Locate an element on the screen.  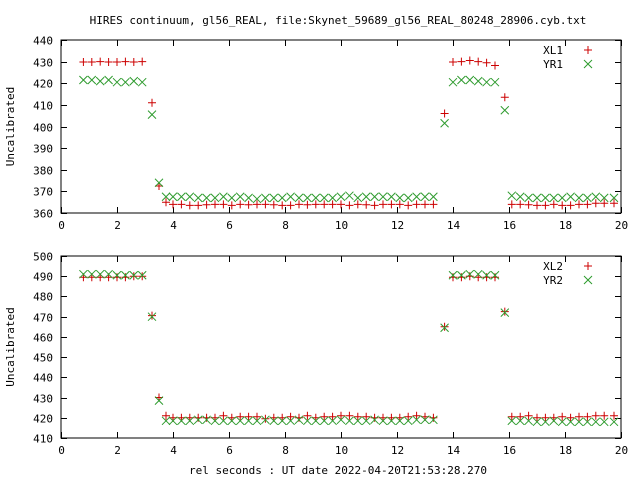
legend-label: XL1 is located at coordinates (553, 50).